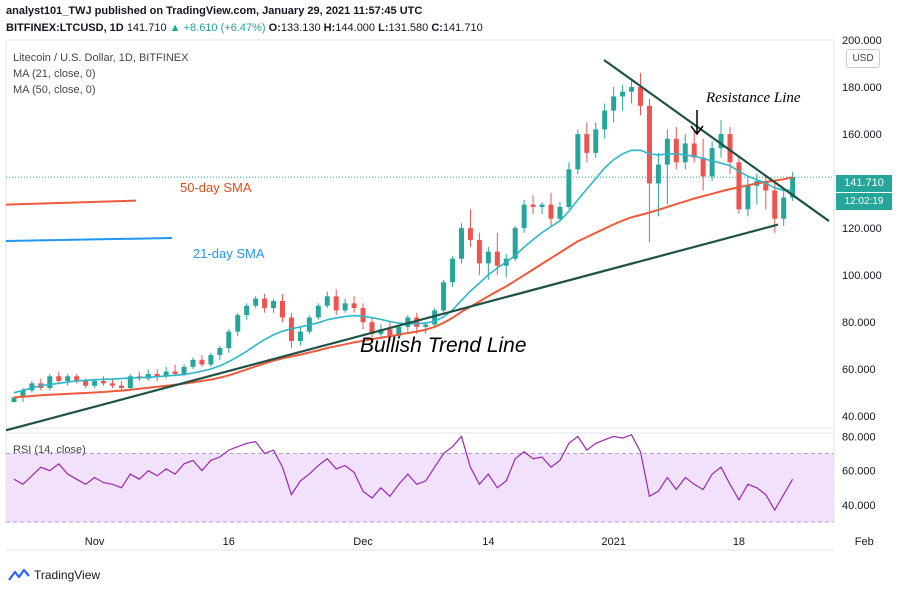  What do you see at coordinates (859, 437) in the screenshot?
I see `rsi-tick-label: 80.000` at bounding box center [859, 437].